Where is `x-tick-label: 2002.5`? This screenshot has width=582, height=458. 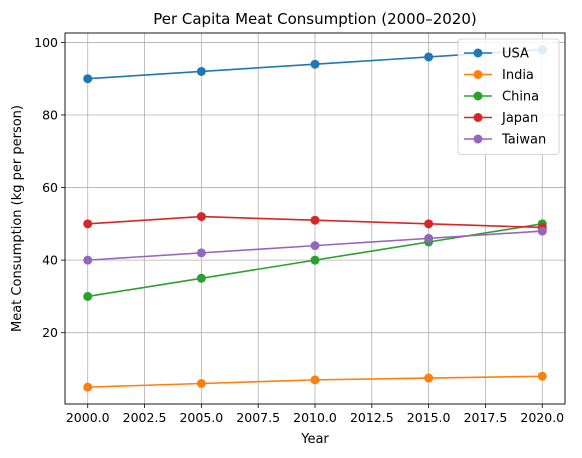
x-tick-label: 2002.5 is located at coordinates (145, 417).